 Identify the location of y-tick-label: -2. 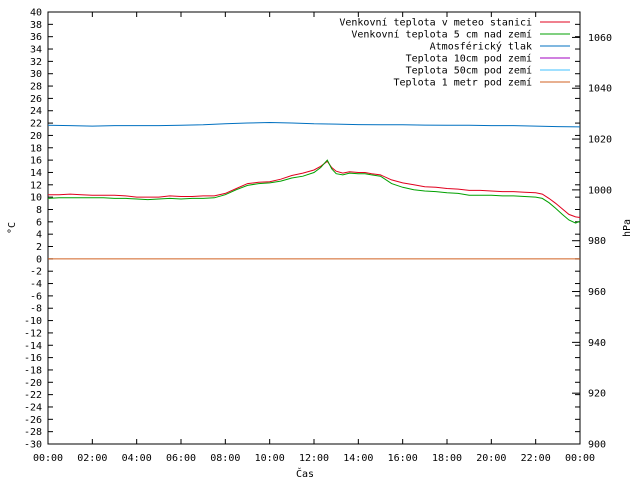
(36, 272).